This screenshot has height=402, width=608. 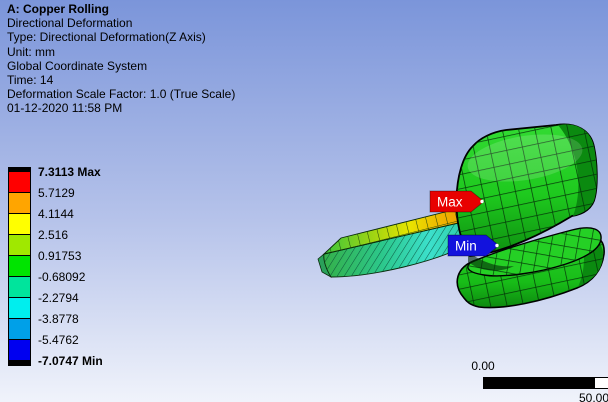 I want to click on min-annotation-flag: Min, so click(x=473, y=245).